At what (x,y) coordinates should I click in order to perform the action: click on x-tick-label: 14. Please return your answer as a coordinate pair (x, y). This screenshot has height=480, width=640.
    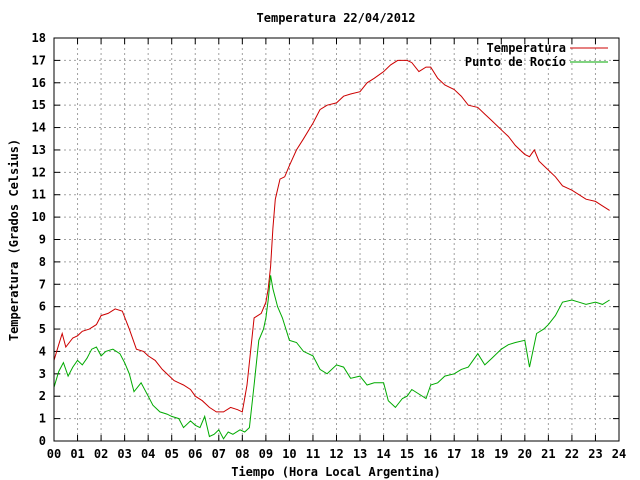
    Looking at the image, I should click on (383, 454).